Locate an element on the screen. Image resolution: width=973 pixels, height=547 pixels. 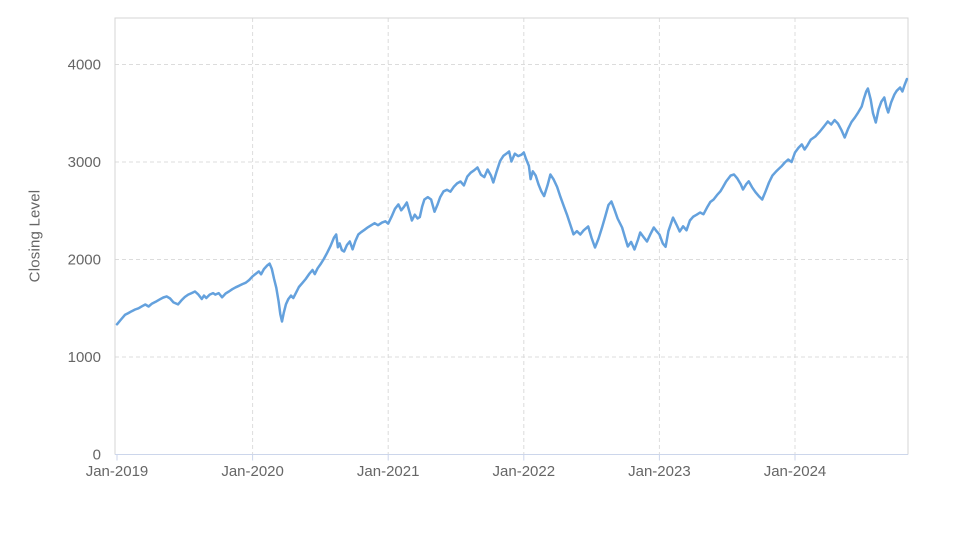
x-tick-label: Jan-2024 is located at coordinates (795, 471).